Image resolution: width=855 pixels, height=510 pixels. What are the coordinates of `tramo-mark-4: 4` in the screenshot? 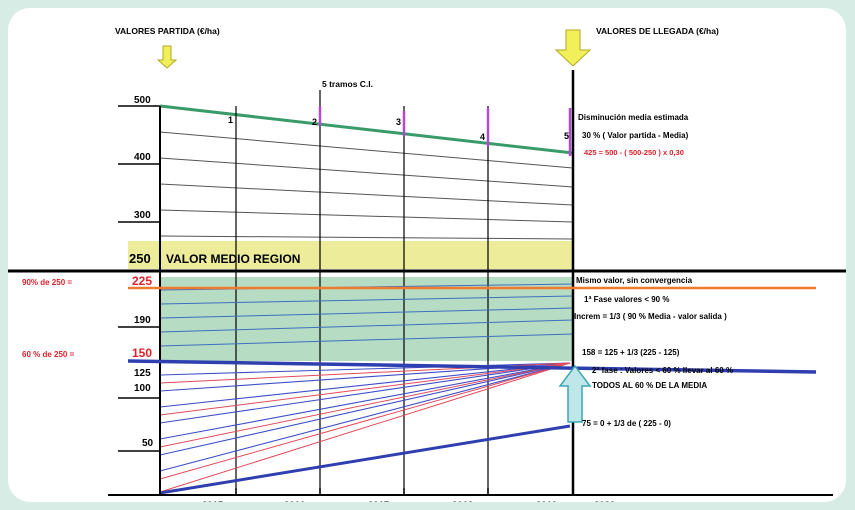 It's located at (482, 137).